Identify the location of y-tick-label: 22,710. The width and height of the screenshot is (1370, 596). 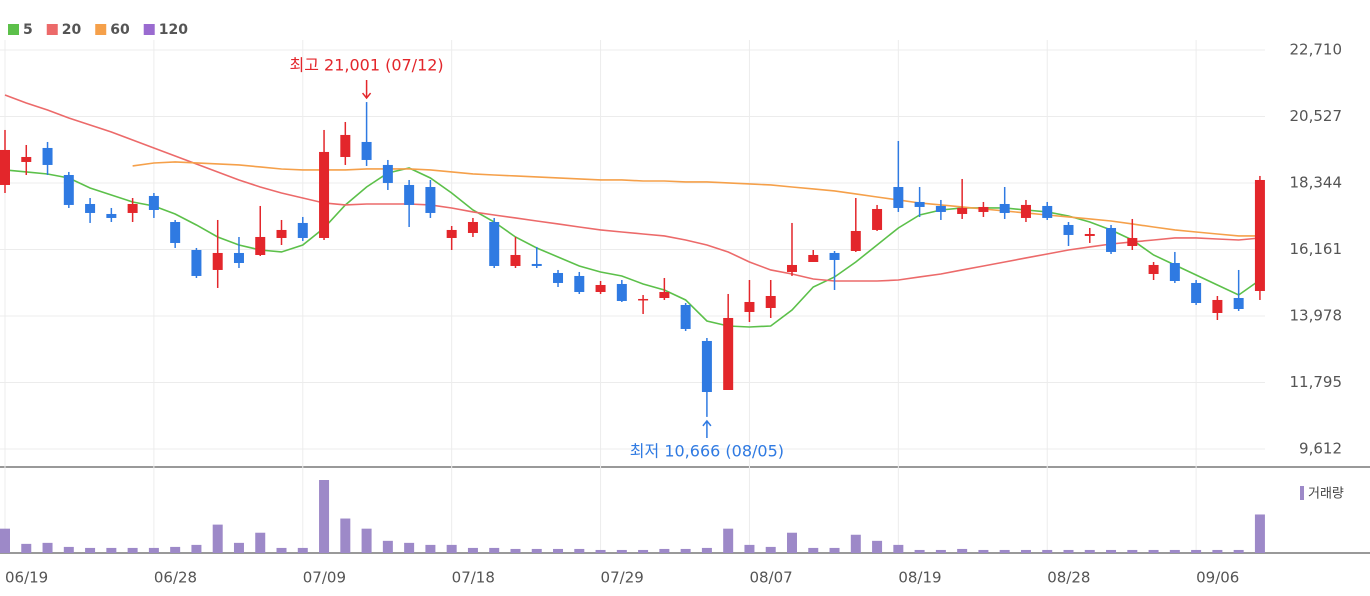
(1316, 50).